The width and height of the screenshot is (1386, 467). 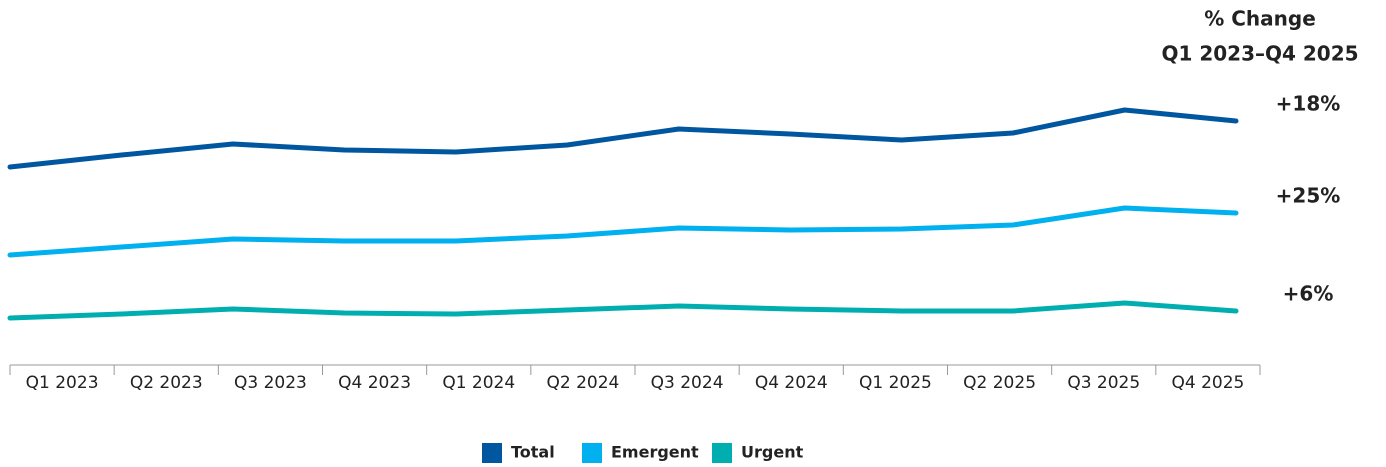 What do you see at coordinates (895, 383) in the screenshot?
I see `x-tick-label: Q1 2025` at bounding box center [895, 383].